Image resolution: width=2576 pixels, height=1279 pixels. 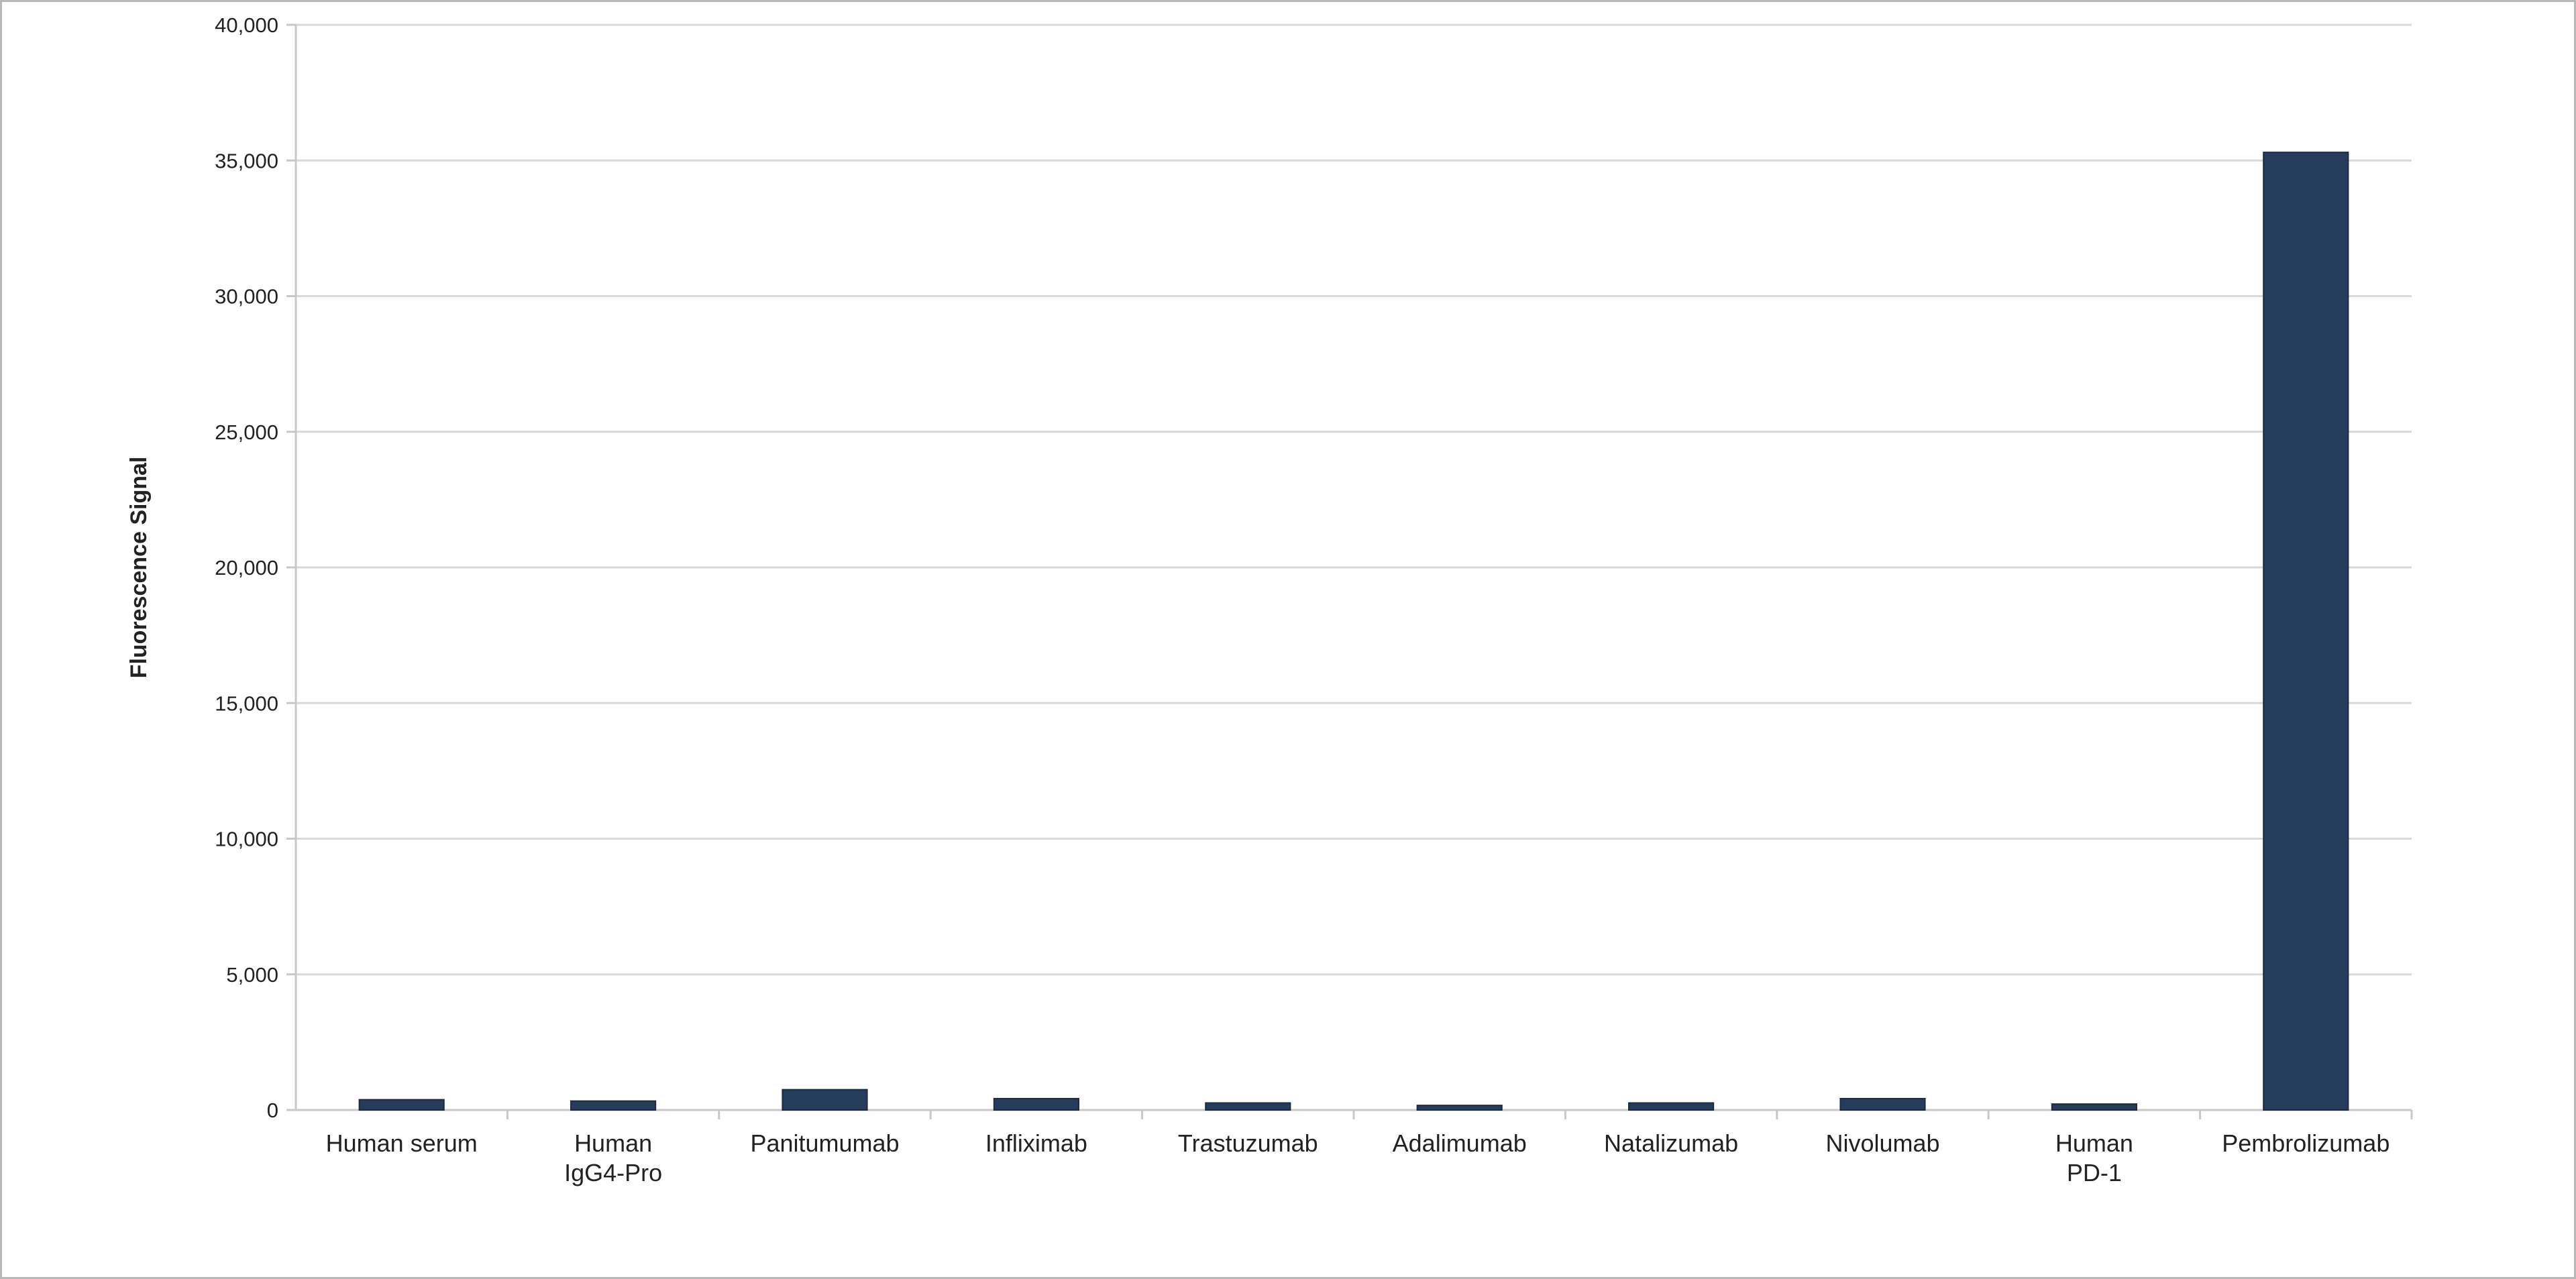 What do you see at coordinates (246, 839) in the screenshot?
I see `y-tick-label: 10,000` at bounding box center [246, 839].